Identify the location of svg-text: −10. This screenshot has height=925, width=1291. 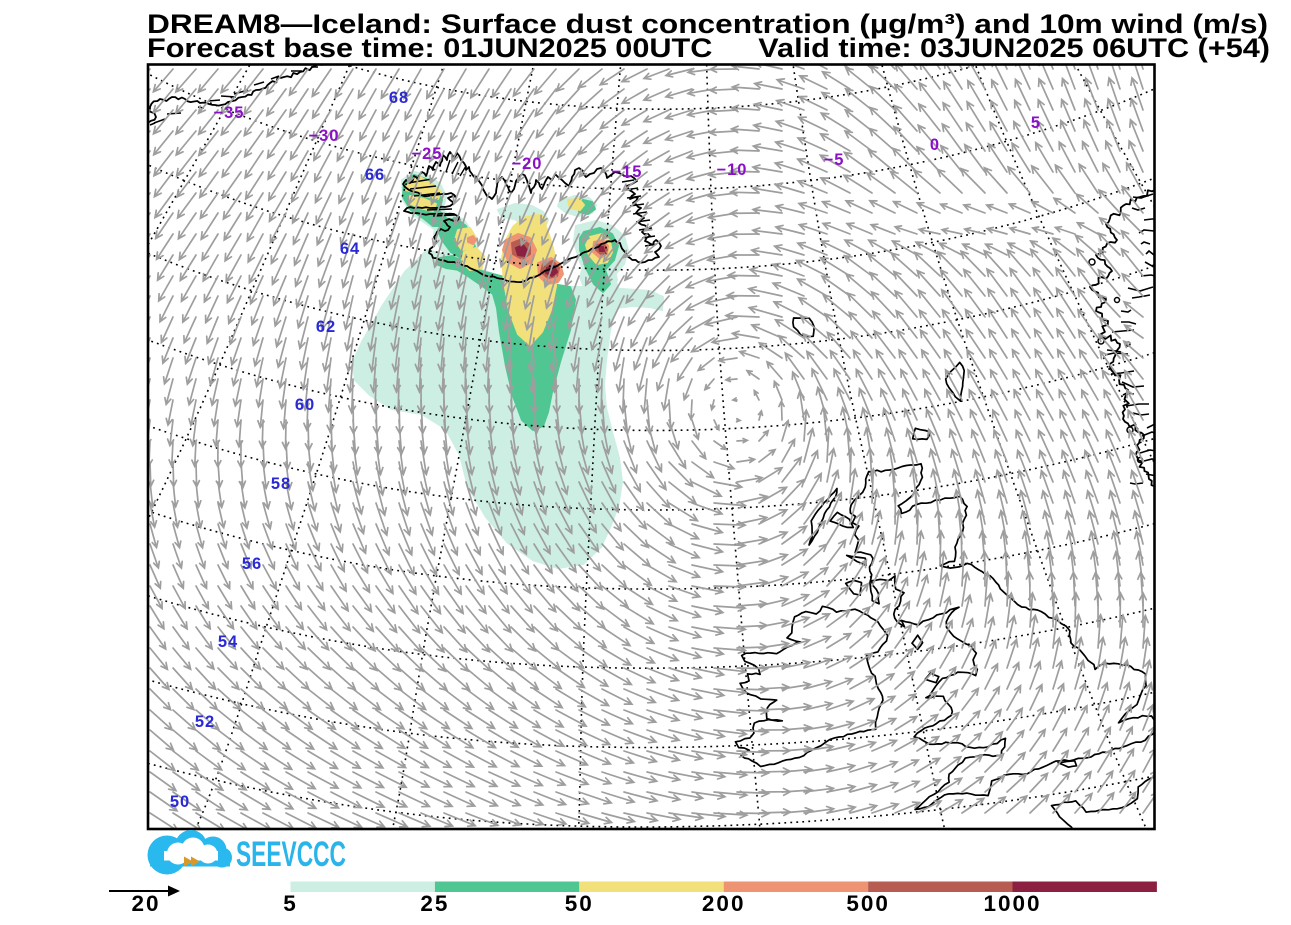
(732, 170).